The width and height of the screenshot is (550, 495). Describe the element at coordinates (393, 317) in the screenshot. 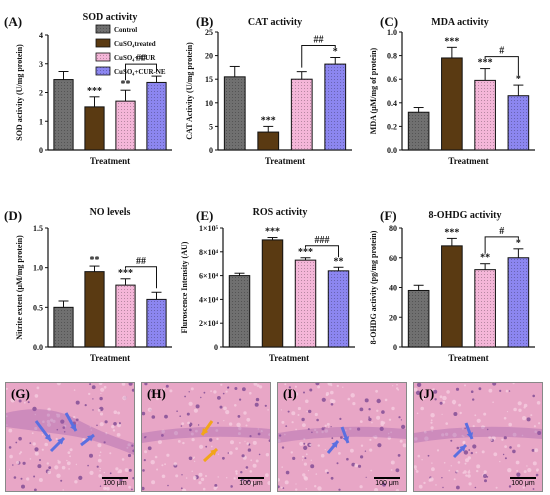

I see `y-tick-label: 20` at that location.